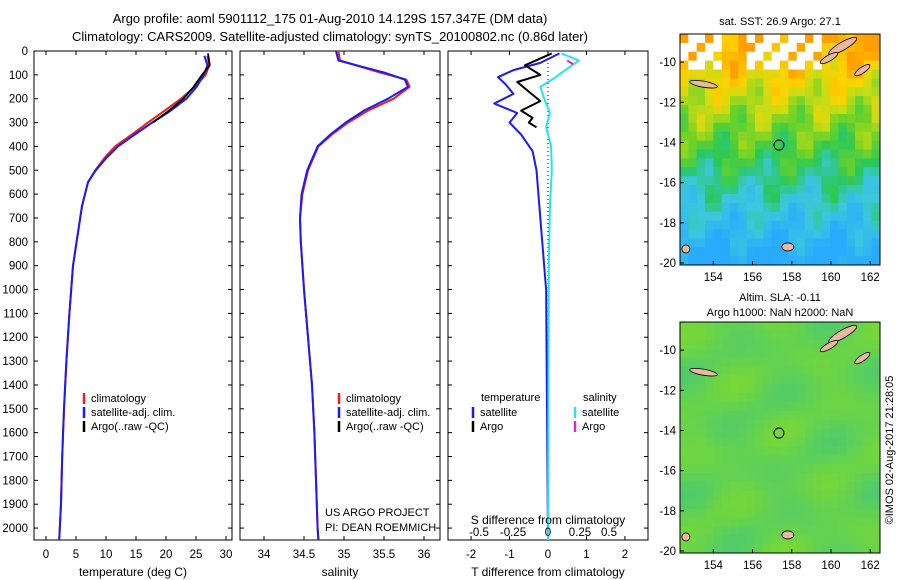  I want to click on legend-entry: Argo(..raw -QC), so click(385, 427).